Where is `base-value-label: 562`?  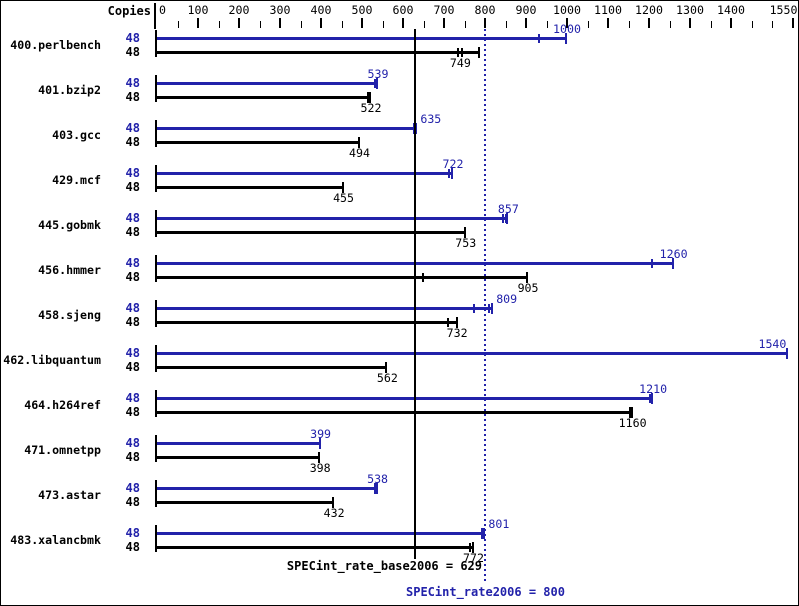
base-value-label: 562 is located at coordinates (387, 378).